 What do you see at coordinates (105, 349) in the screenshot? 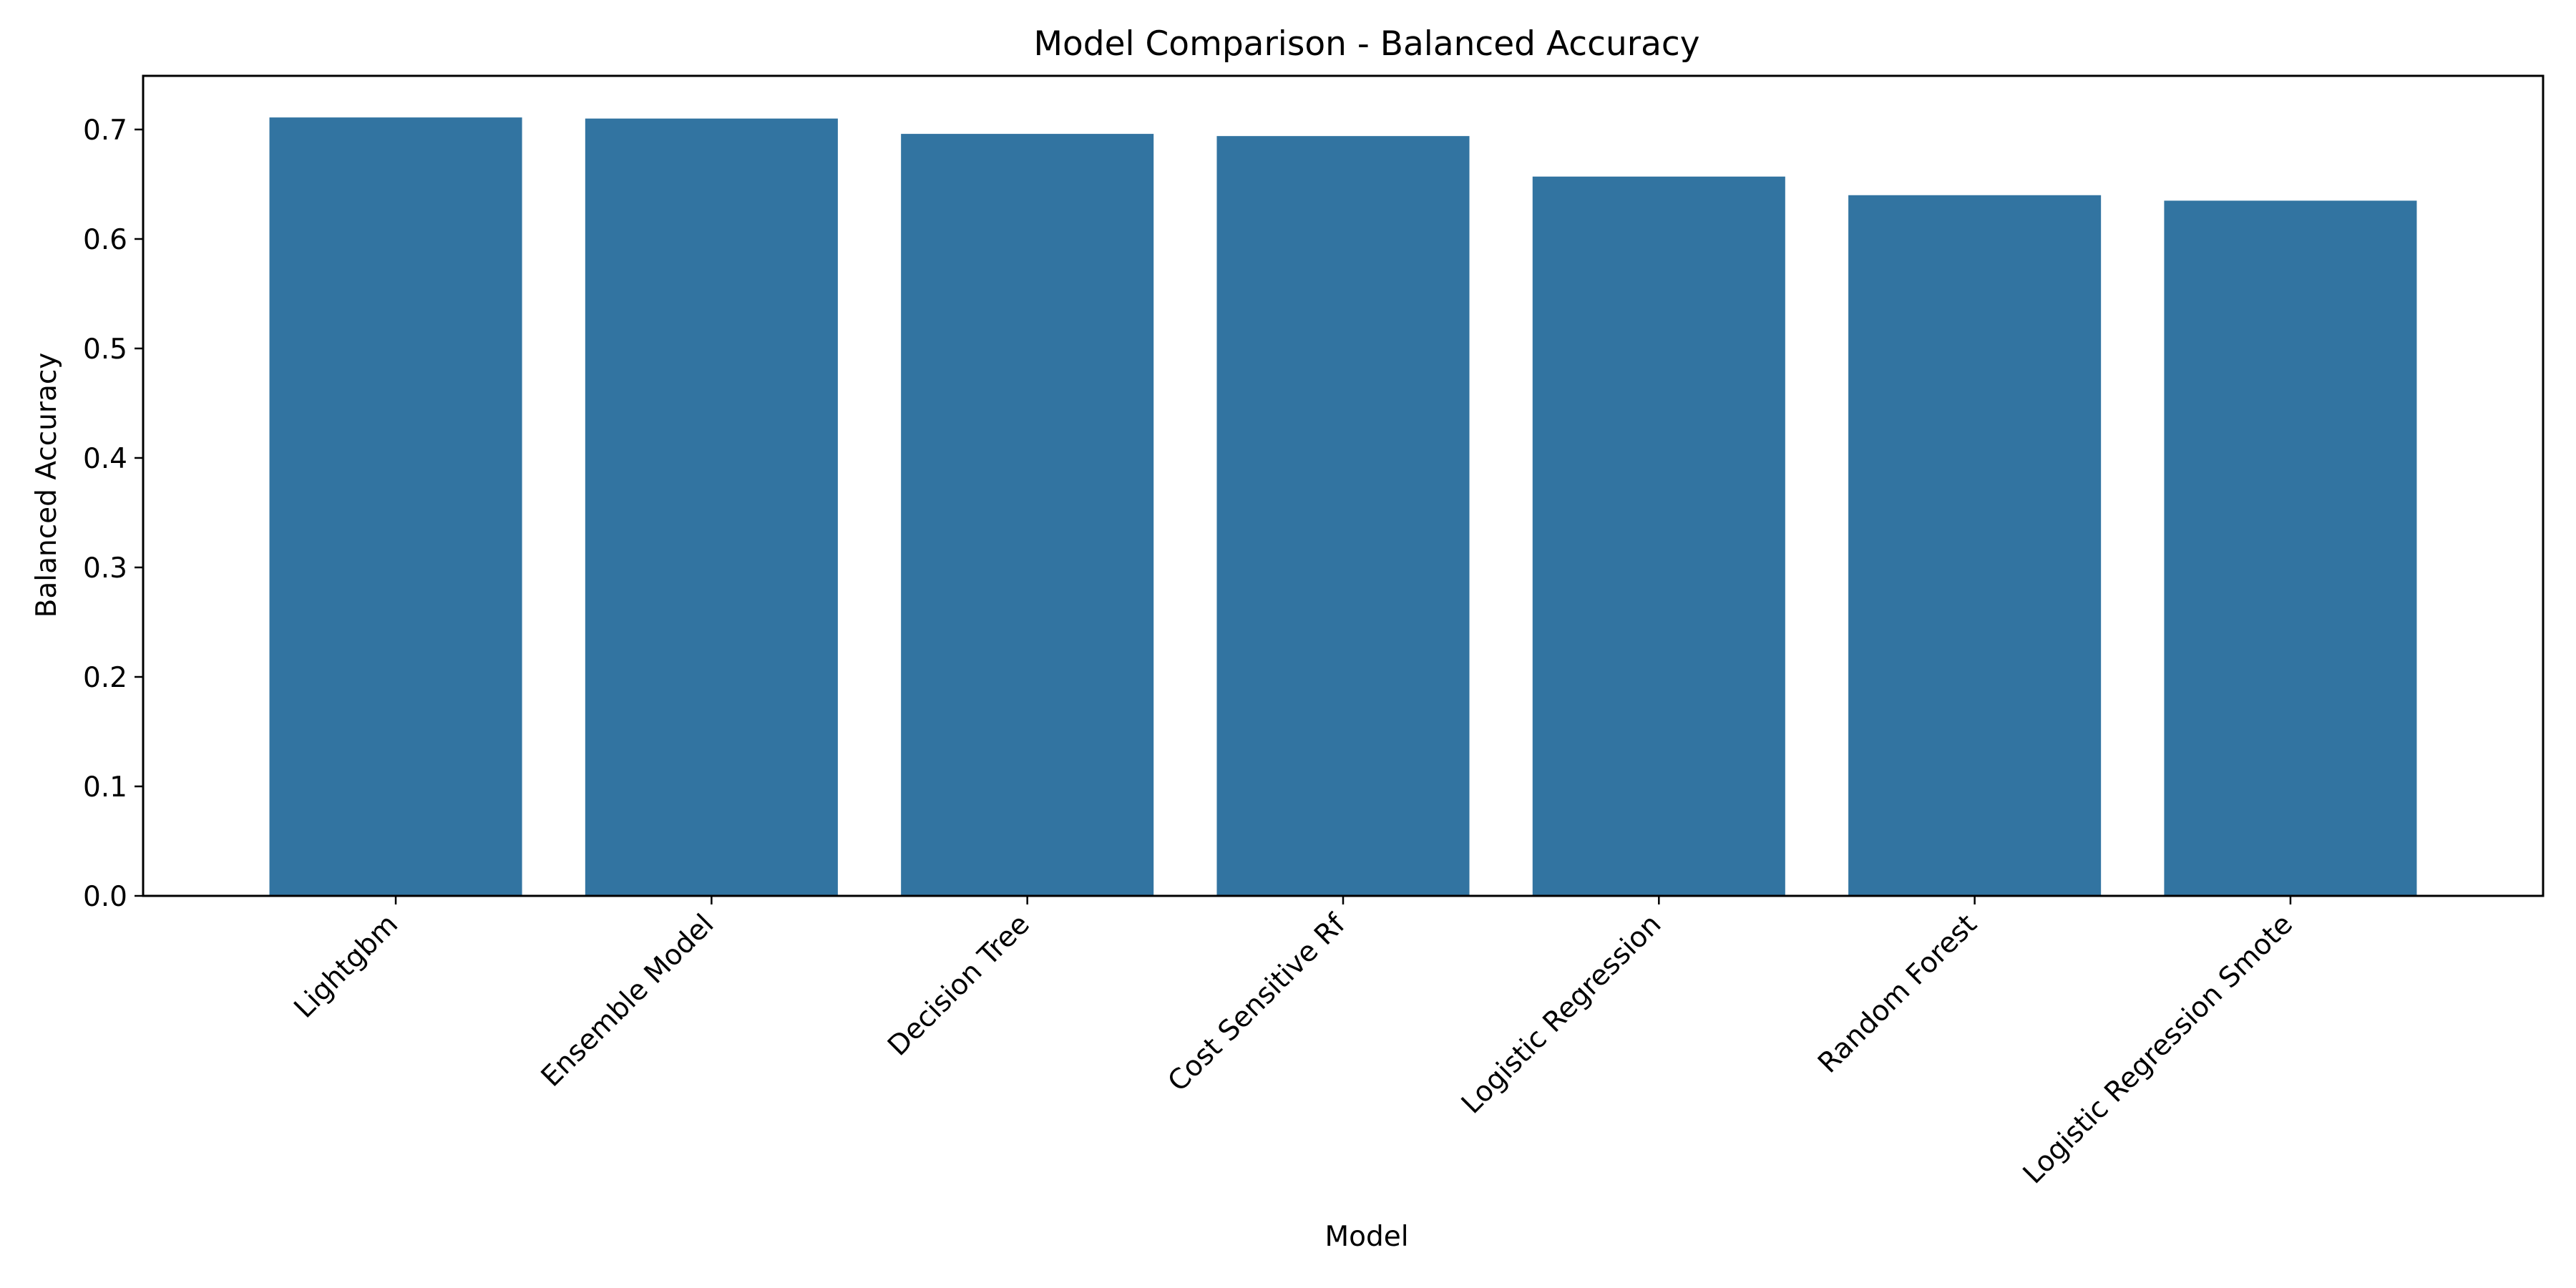
I see `y-tick-label-5: 0.5` at bounding box center [105, 349].